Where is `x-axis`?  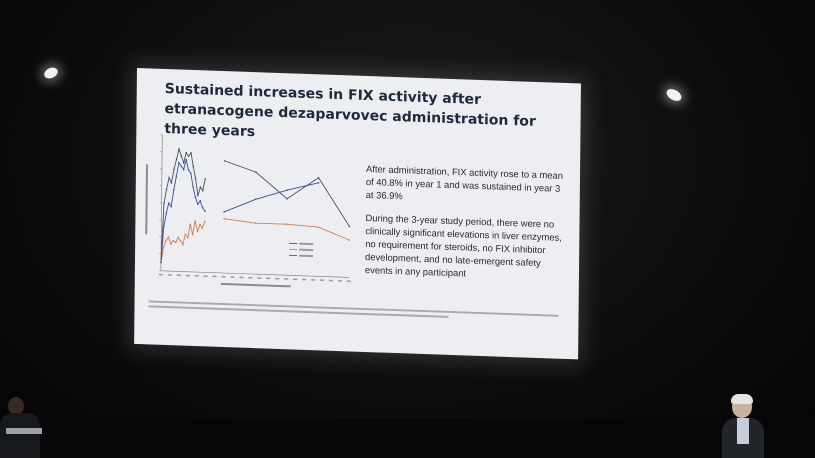 x-axis is located at coordinates (254, 274).